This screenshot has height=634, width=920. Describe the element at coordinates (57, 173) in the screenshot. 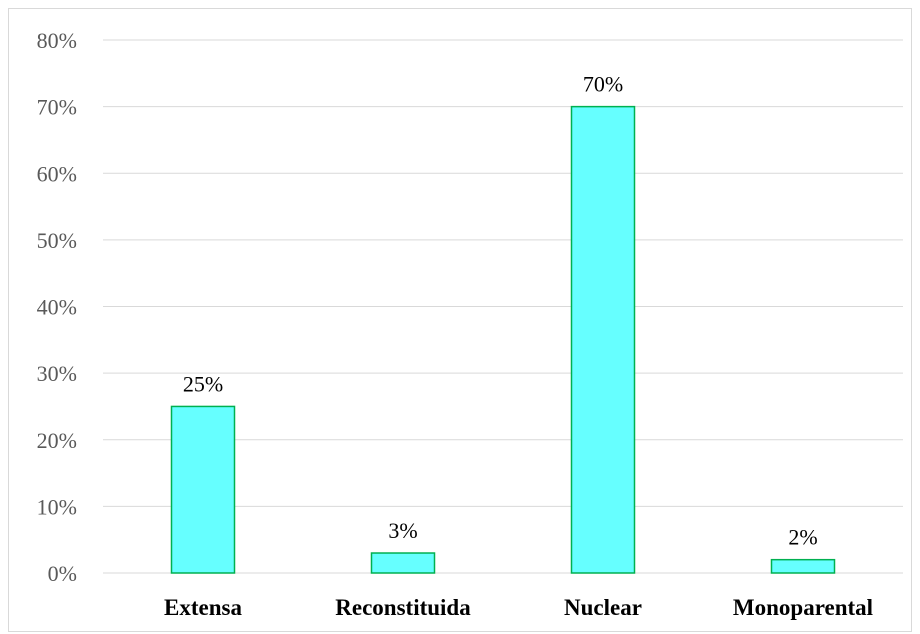

I see `y-tick-label: 60%` at that location.